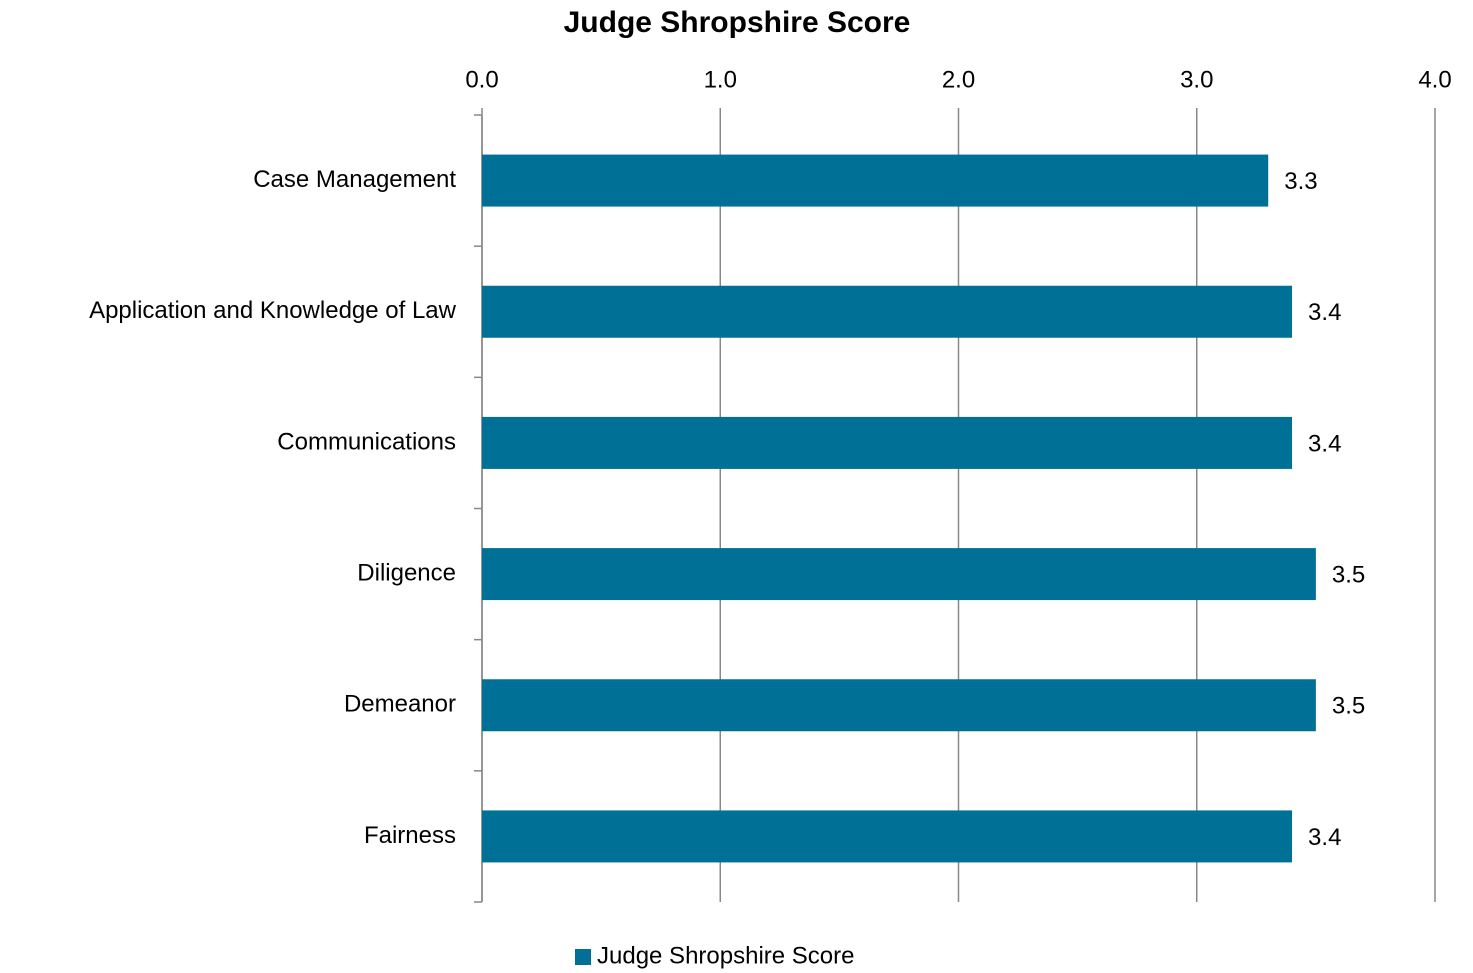 The width and height of the screenshot is (1473, 973). I want to click on x-tick-label: 1.0, so click(720, 79).